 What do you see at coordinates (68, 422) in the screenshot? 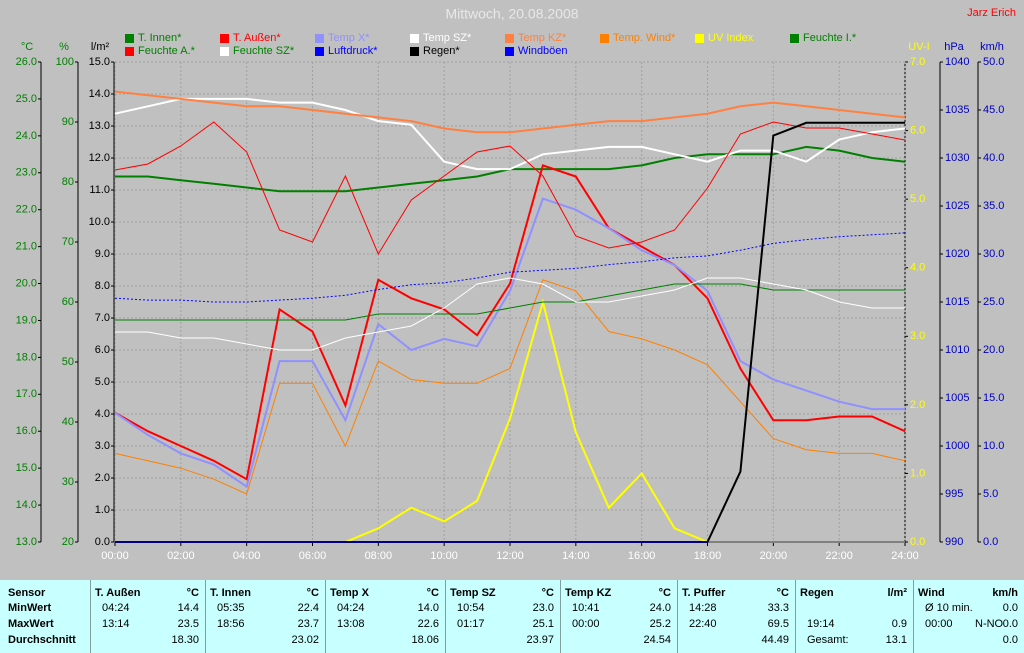
I see `y-tick-label: 40` at bounding box center [68, 422].